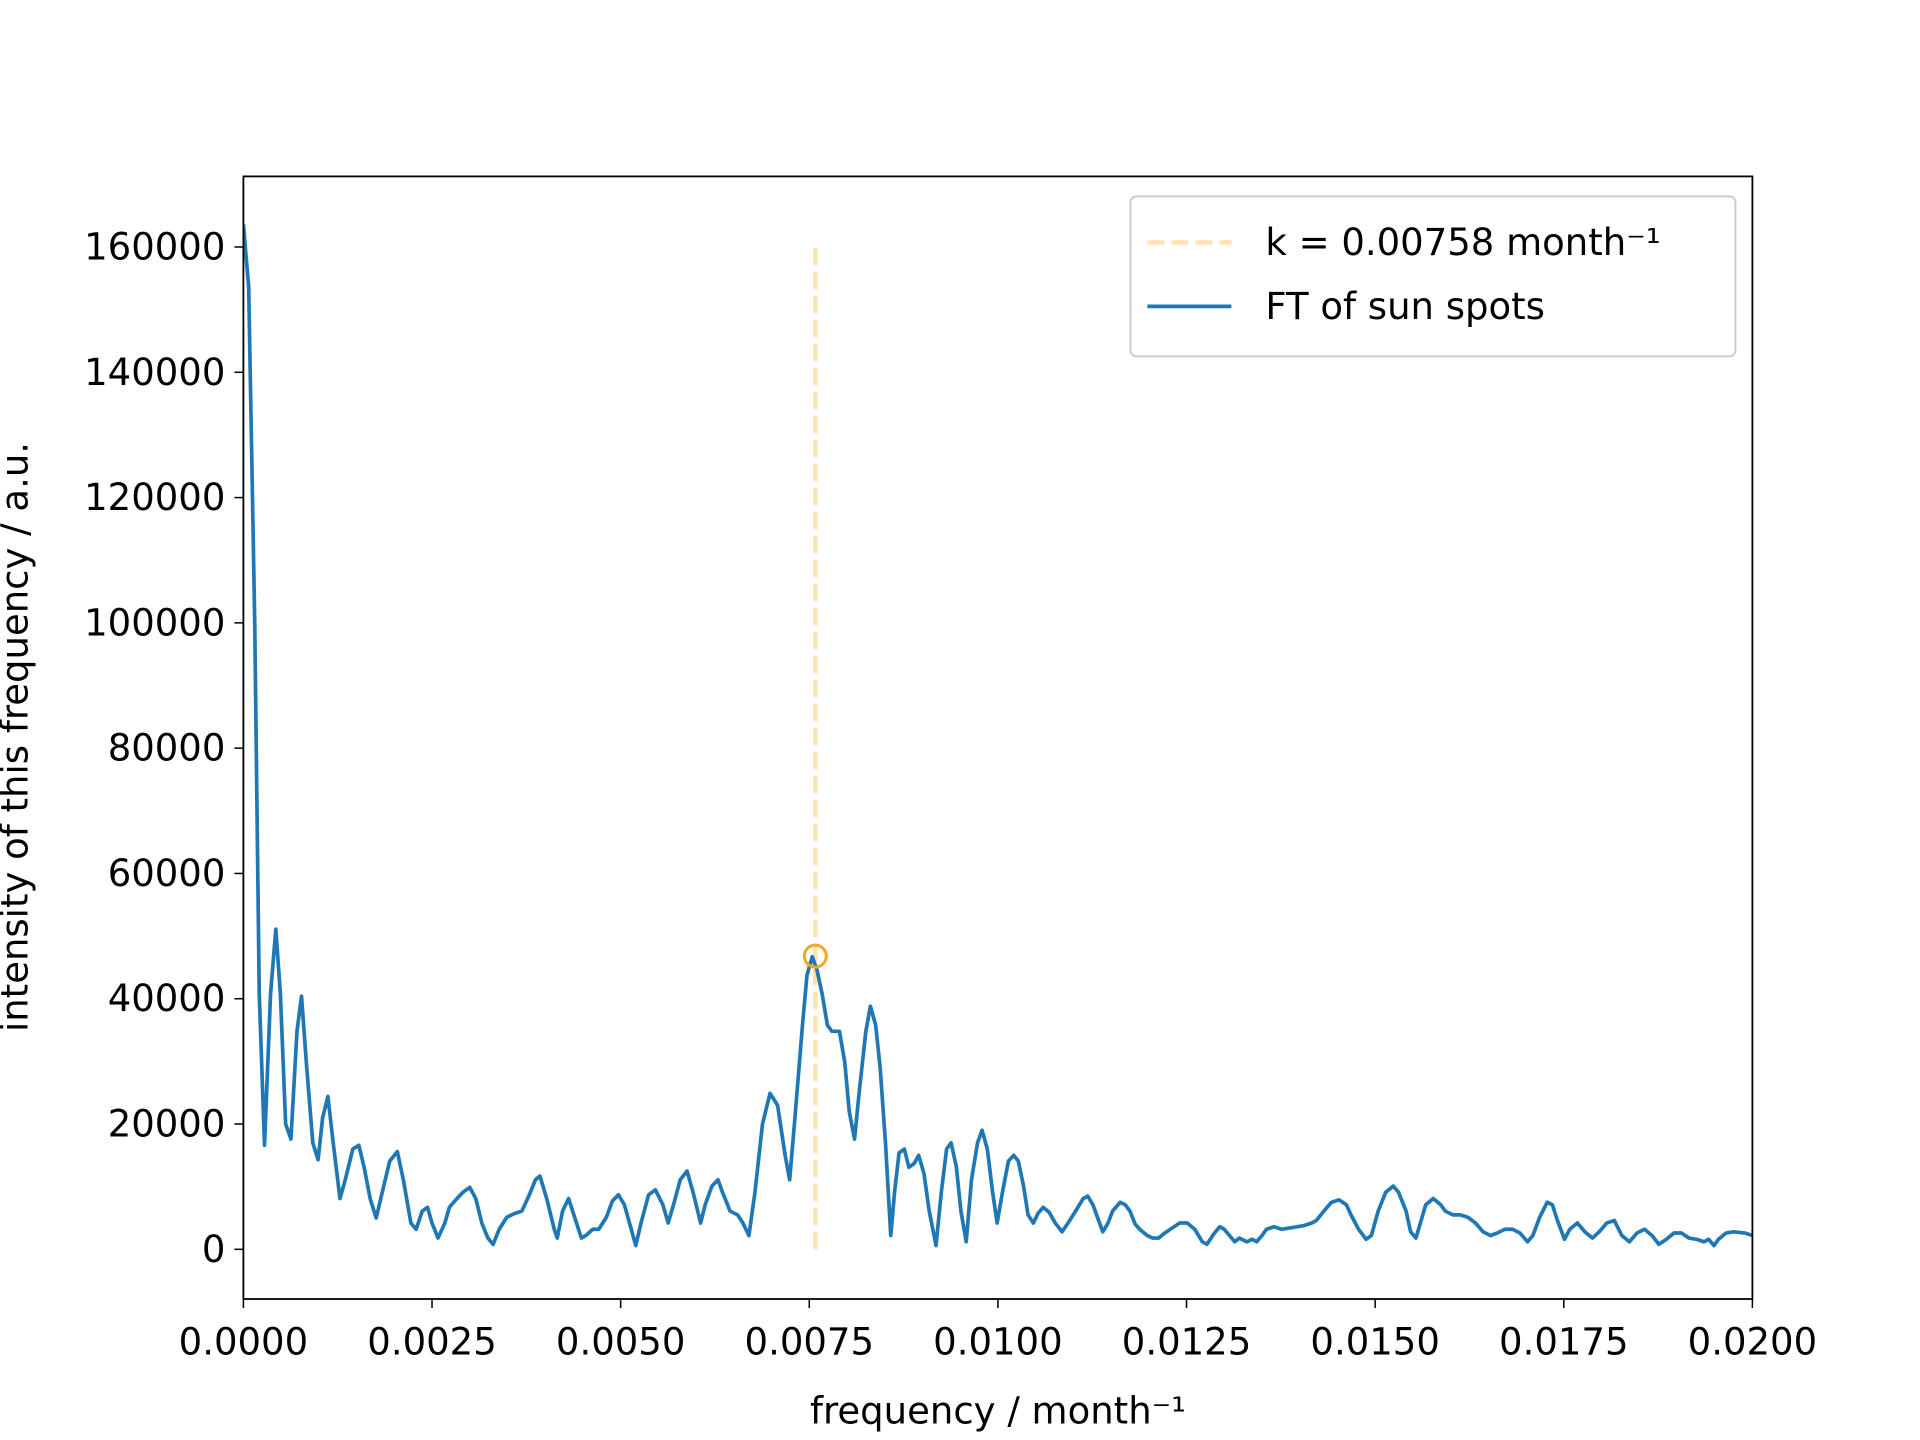 This screenshot has height=1440, width=1920. Describe the element at coordinates (1405, 306) in the screenshot. I see `legend-label: FT of sun spots` at that location.